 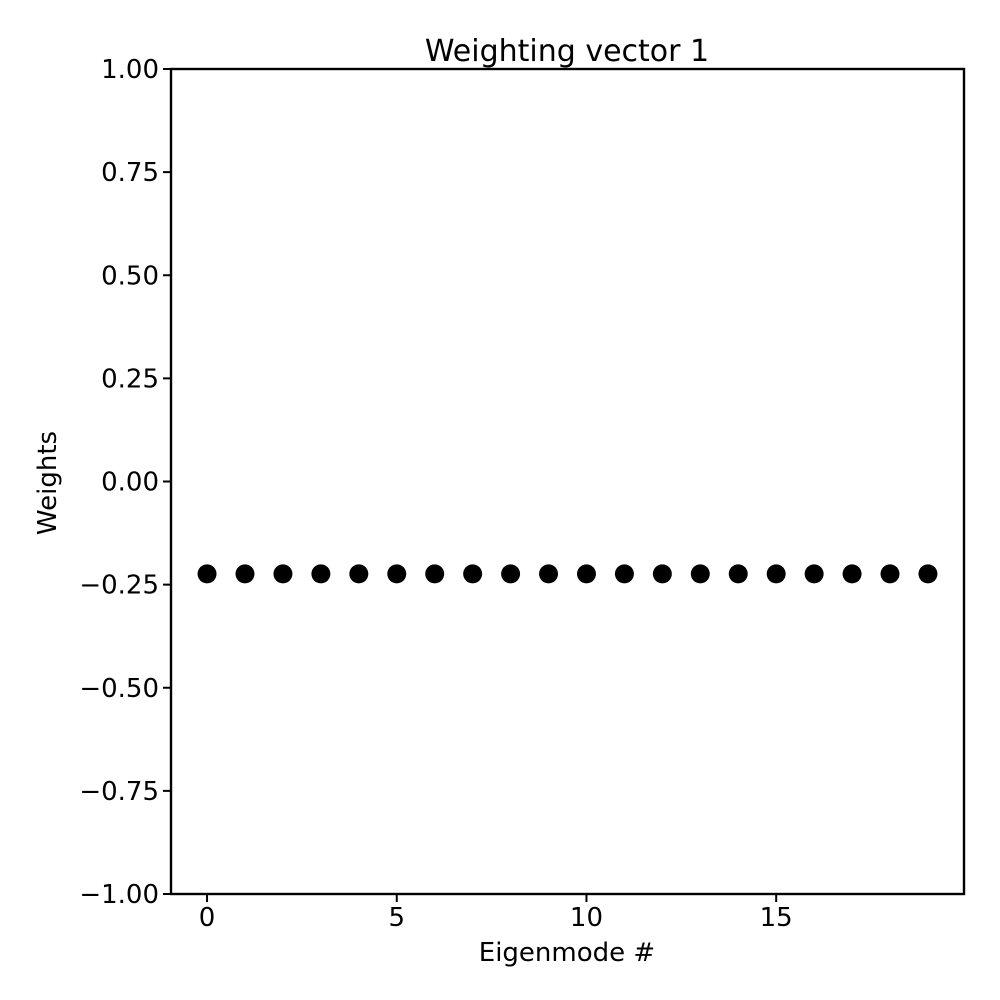 What do you see at coordinates (567, 51) in the screenshot?
I see `chart-title: Weighting vector 1` at bounding box center [567, 51].